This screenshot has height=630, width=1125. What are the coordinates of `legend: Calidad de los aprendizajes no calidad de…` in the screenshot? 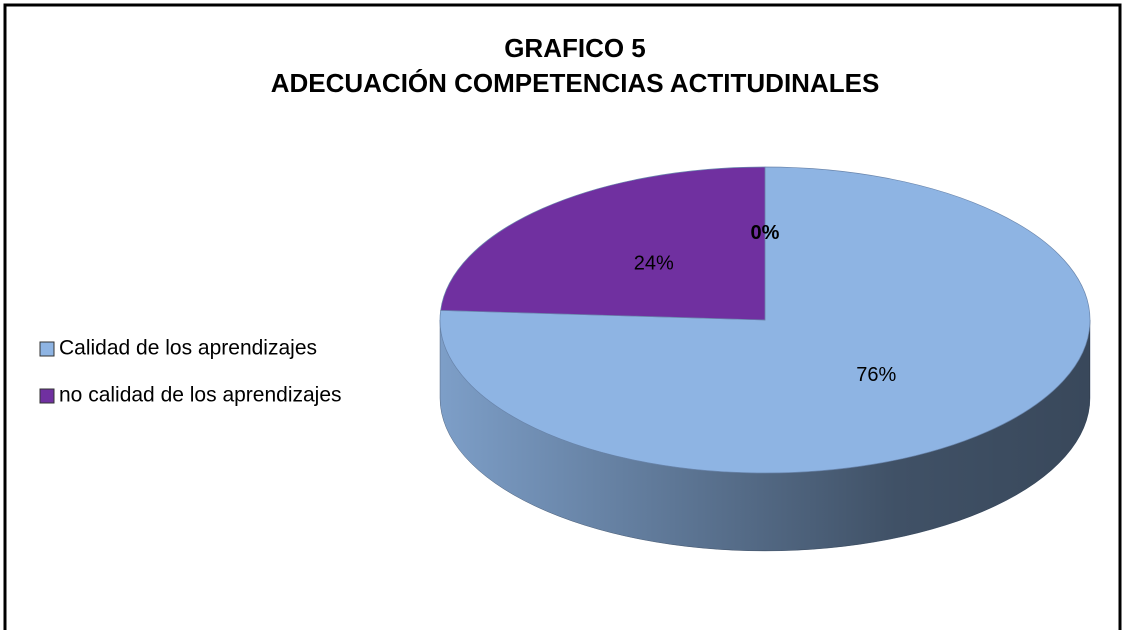 It's located at (190, 372).